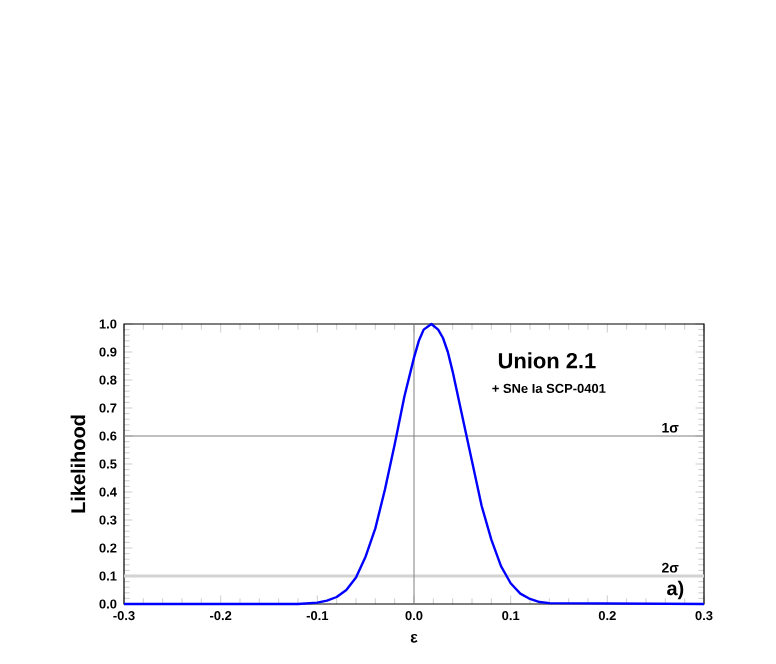  What do you see at coordinates (547, 360) in the screenshot?
I see `annotation: Union 2.1` at bounding box center [547, 360].